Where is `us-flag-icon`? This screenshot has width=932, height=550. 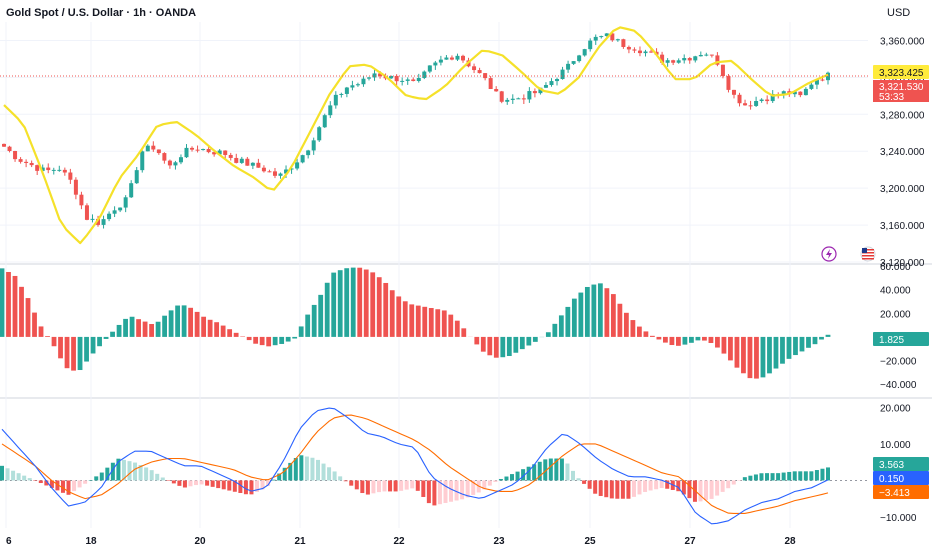 us-flag-icon is located at coordinates (868, 254).